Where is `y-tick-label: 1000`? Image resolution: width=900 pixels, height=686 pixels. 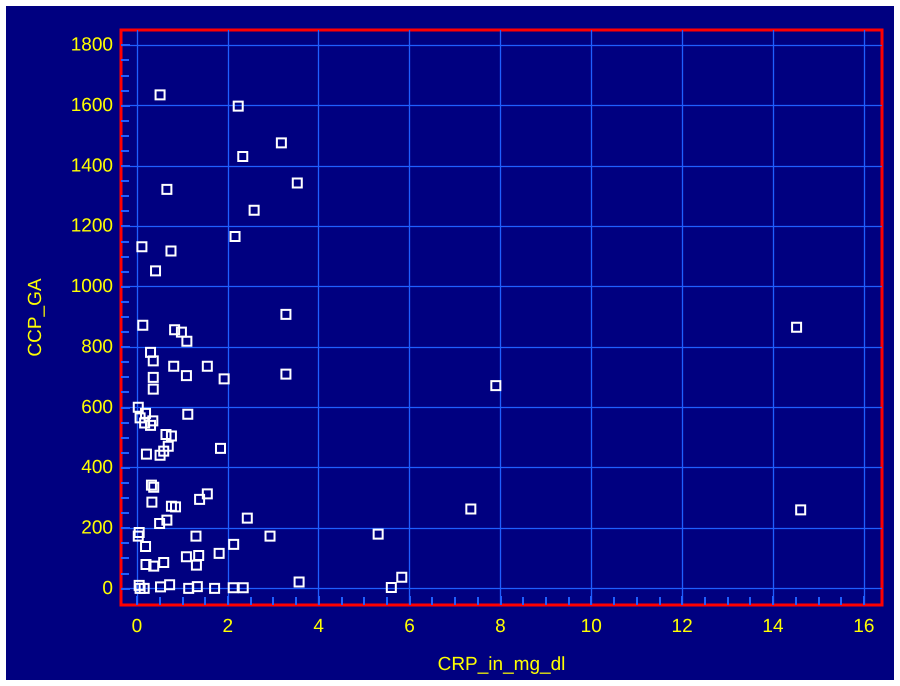 y-tick-label: 1000 is located at coordinates (91, 287).